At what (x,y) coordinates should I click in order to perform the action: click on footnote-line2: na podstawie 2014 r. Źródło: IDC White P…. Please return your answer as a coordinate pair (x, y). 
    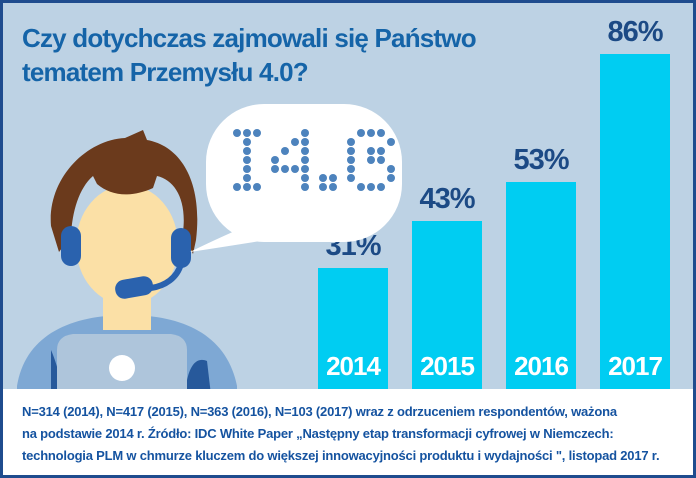
    Looking at the image, I should click on (318, 433).